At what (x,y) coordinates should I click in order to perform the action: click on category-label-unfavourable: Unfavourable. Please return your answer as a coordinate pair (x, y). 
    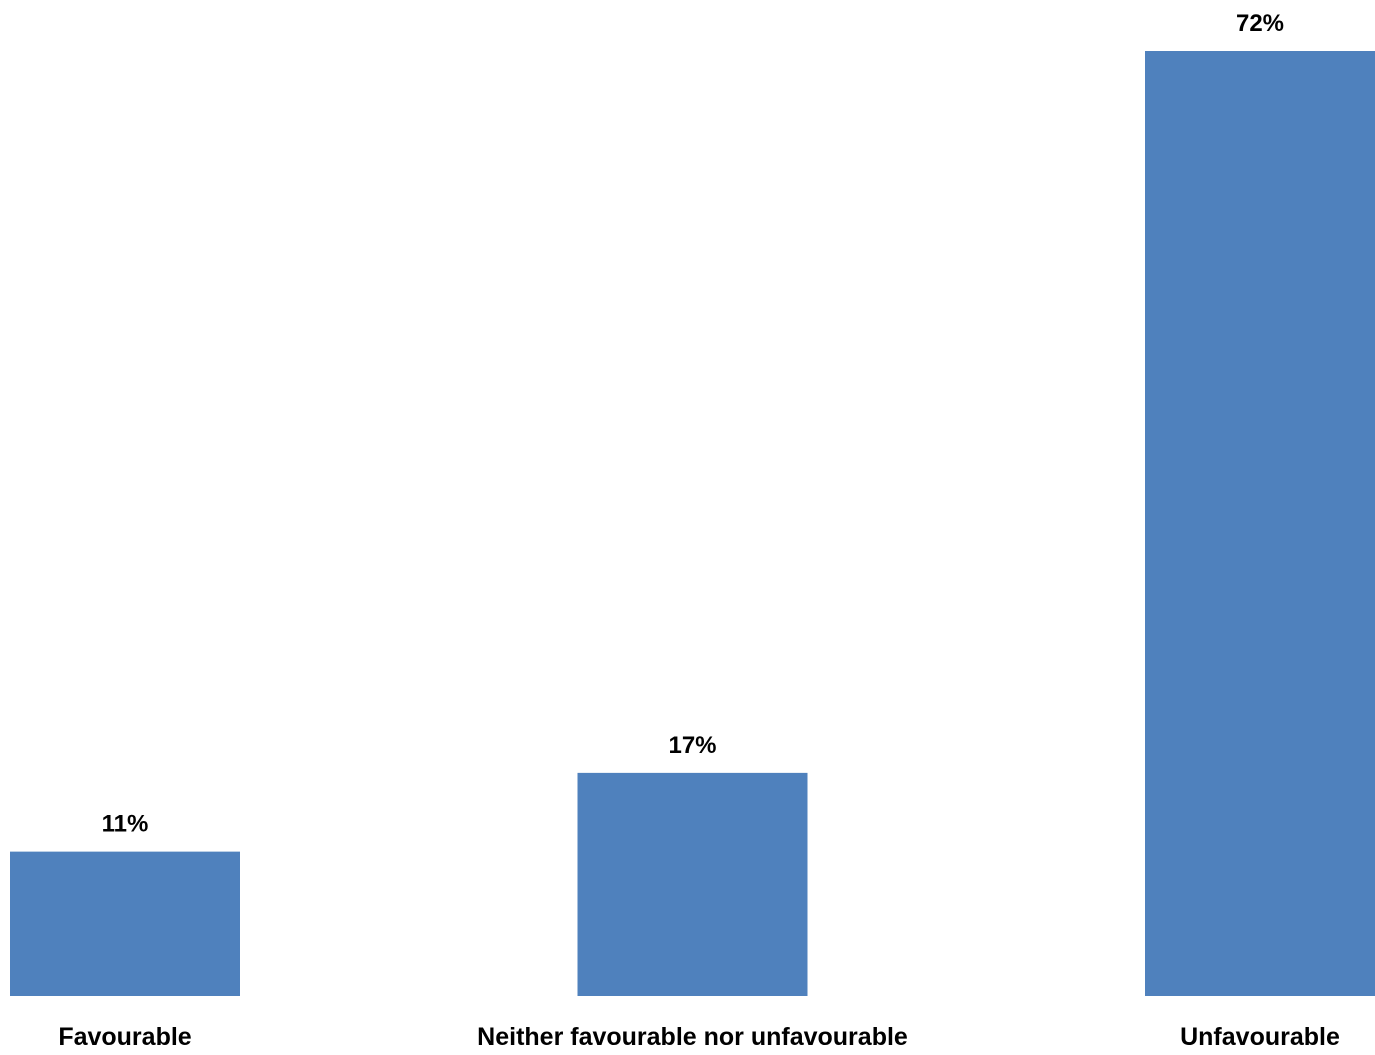
    Looking at the image, I should click on (1260, 1037).